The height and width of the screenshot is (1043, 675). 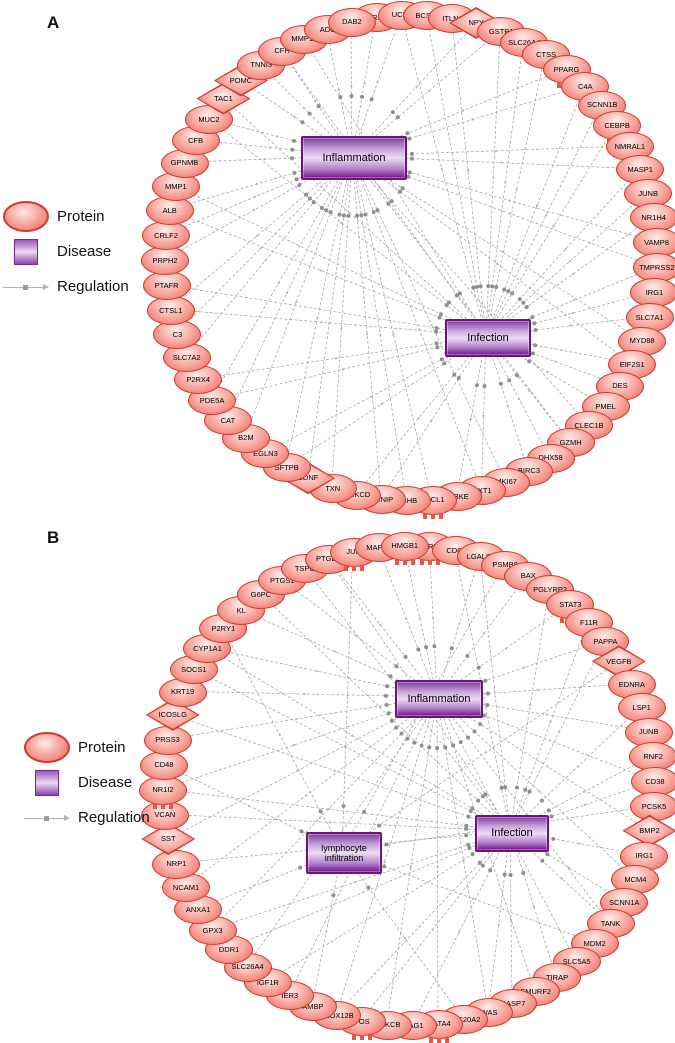 I want to click on protein-node-label: EDNRA, so click(x=632, y=684).